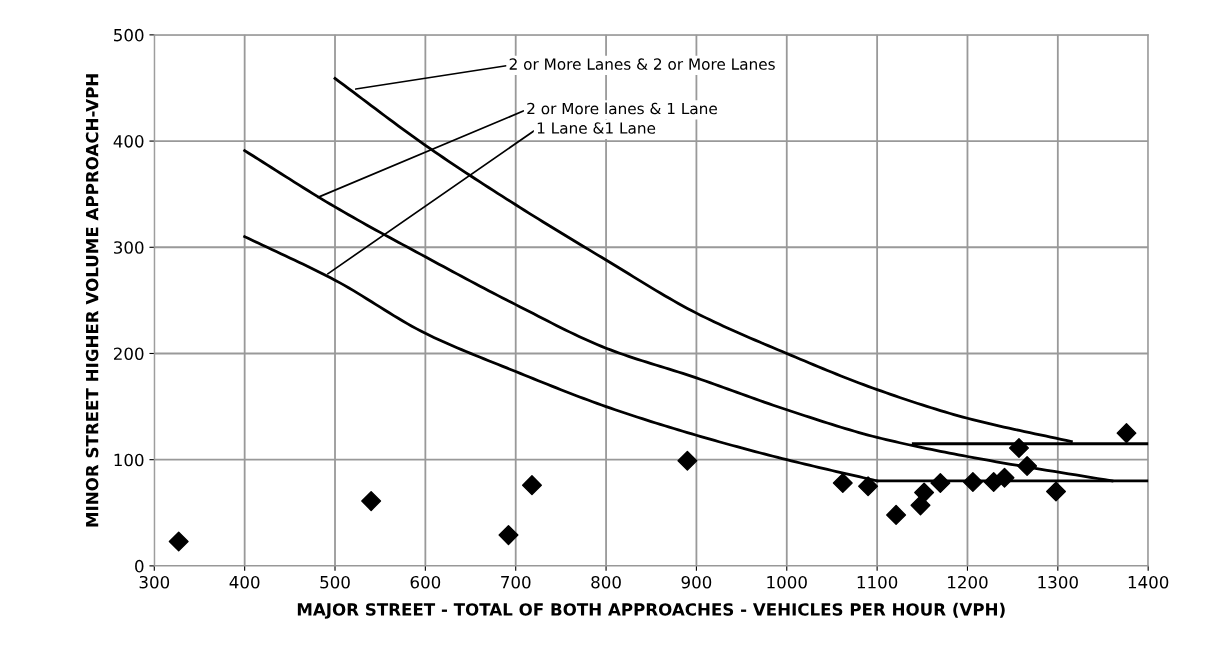 The image size is (1215, 658). Describe the element at coordinates (642, 64) in the screenshot. I see `annotation: 2 or More Lanes & 2 or More Lanes` at that location.